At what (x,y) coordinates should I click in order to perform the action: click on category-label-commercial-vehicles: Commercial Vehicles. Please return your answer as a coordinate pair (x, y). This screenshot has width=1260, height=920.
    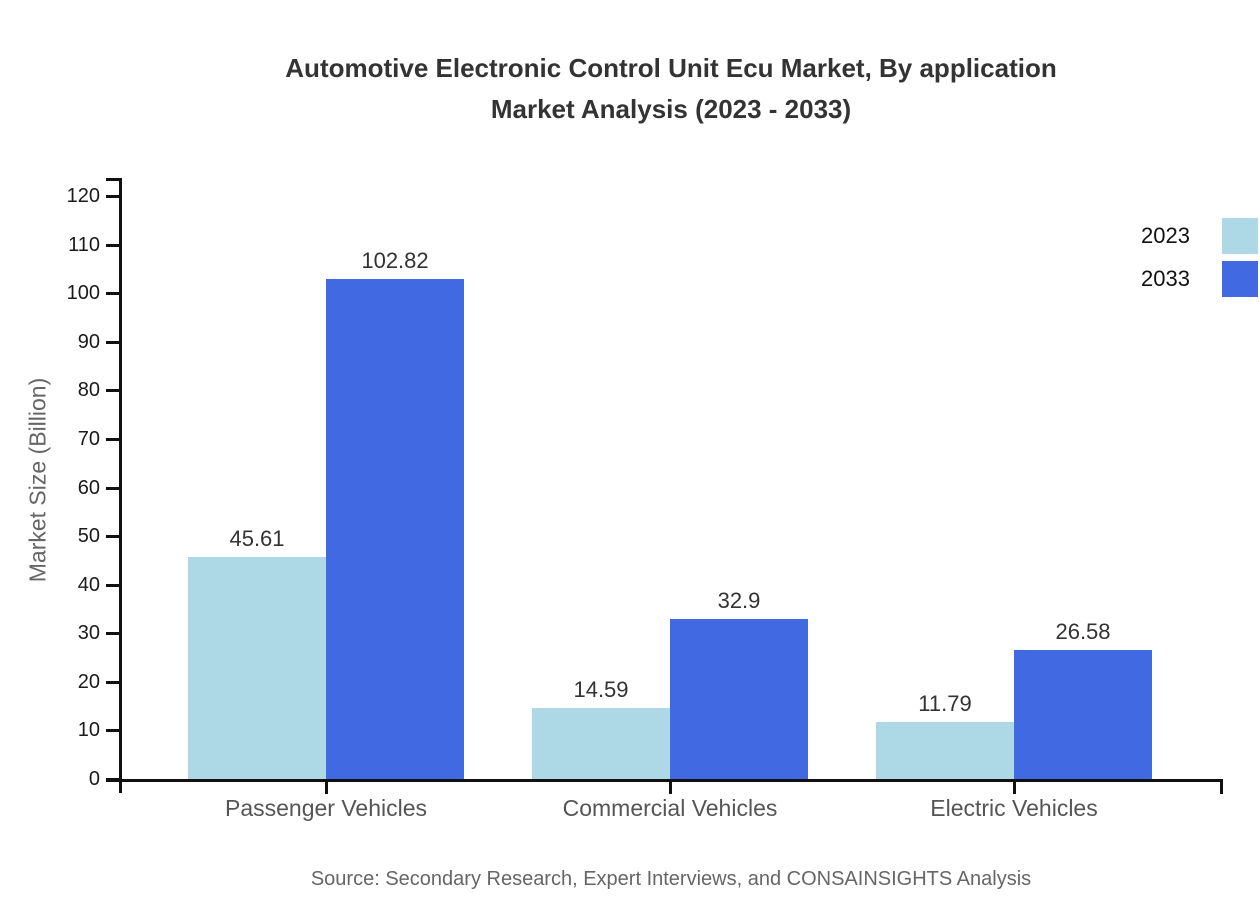
    Looking at the image, I should click on (670, 808).